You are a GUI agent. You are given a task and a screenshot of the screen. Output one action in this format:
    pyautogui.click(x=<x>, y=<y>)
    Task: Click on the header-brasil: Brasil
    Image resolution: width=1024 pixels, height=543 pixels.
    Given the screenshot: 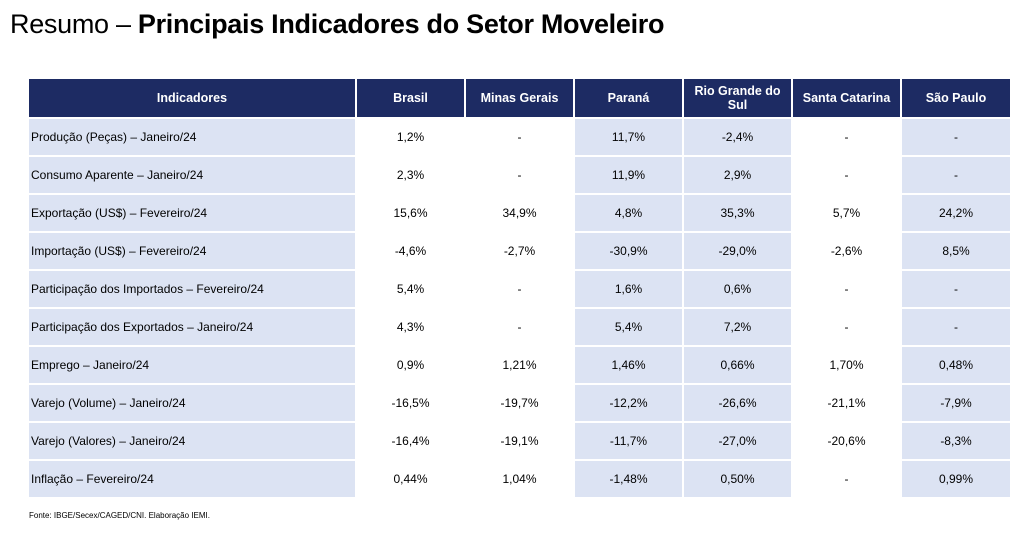 What is the action you would take?
    pyautogui.click(x=411, y=98)
    